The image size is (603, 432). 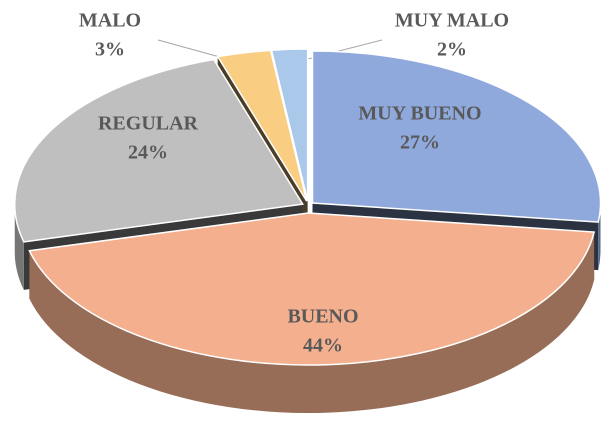 I want to click on slice-label: BUENO, so click(x=322, y=317).